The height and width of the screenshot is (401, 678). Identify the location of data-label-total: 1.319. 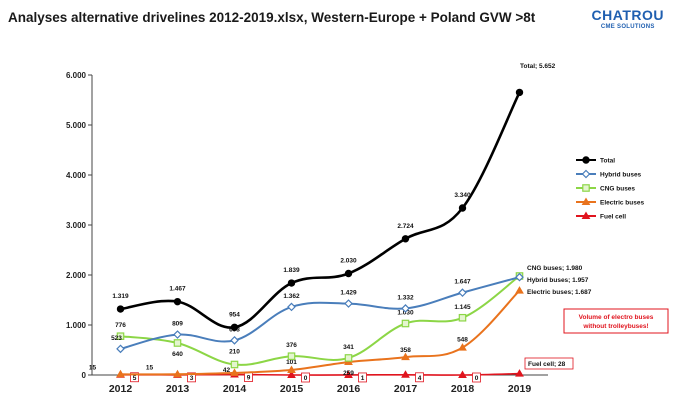
(120, 296).